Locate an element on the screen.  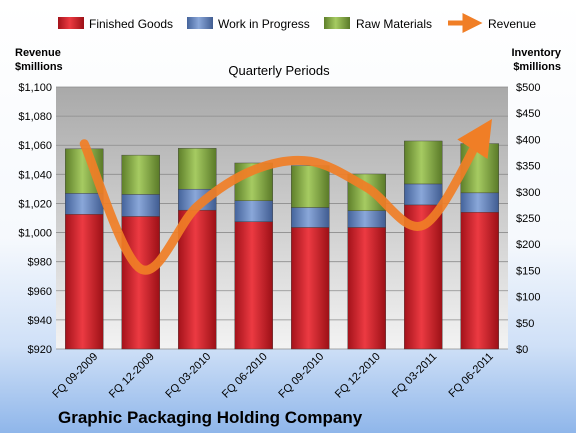
left-tick-label: $1,040 is located at coordinates (35, 175).